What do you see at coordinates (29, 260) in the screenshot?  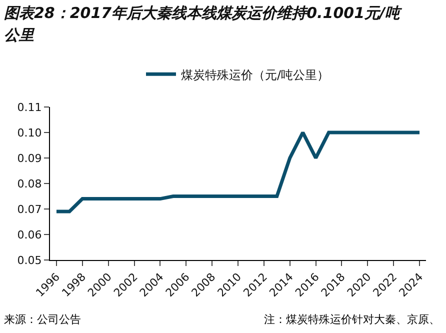 I see `y-tick-label: 0.05` at bounding box center [29, 260].